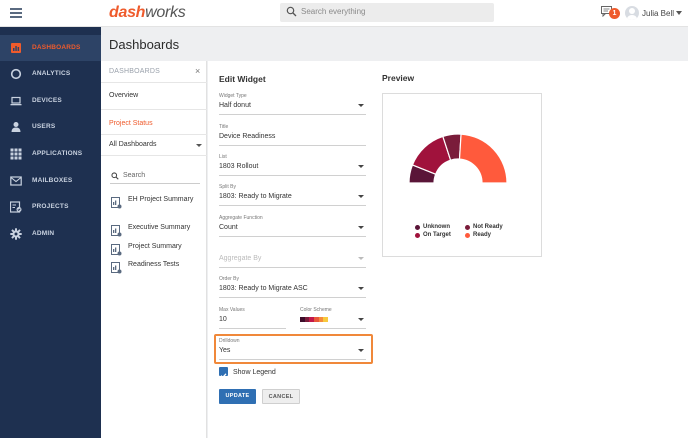 The image size is (688, 438). I want to click on legend-item: Ready, so click(478, 235).